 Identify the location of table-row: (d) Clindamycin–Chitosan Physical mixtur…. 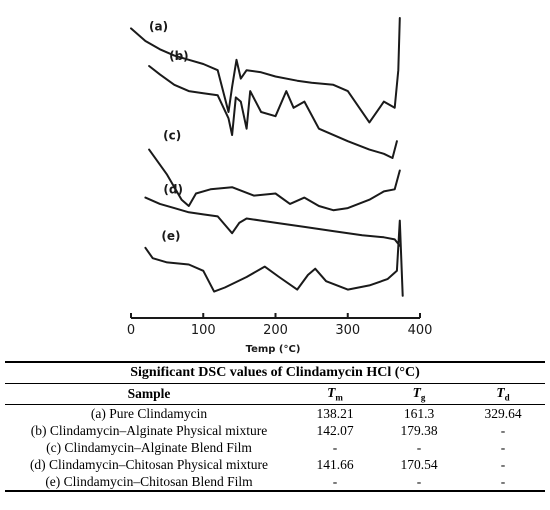
(275, 464).